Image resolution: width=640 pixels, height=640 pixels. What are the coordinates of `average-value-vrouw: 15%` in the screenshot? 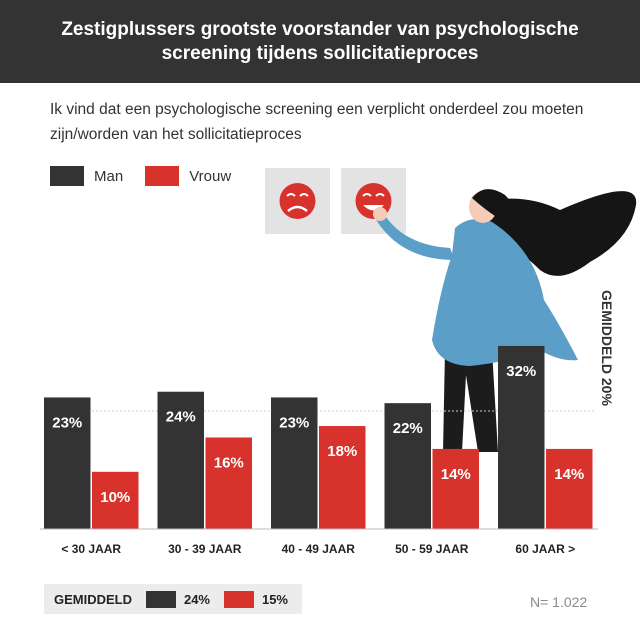 It's located at (274, 599).